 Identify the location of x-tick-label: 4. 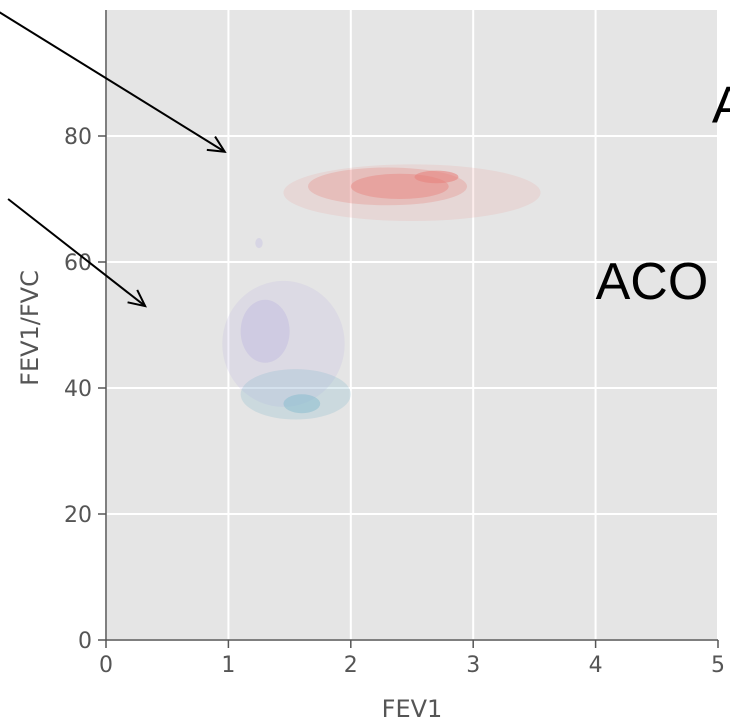
(596, 665).